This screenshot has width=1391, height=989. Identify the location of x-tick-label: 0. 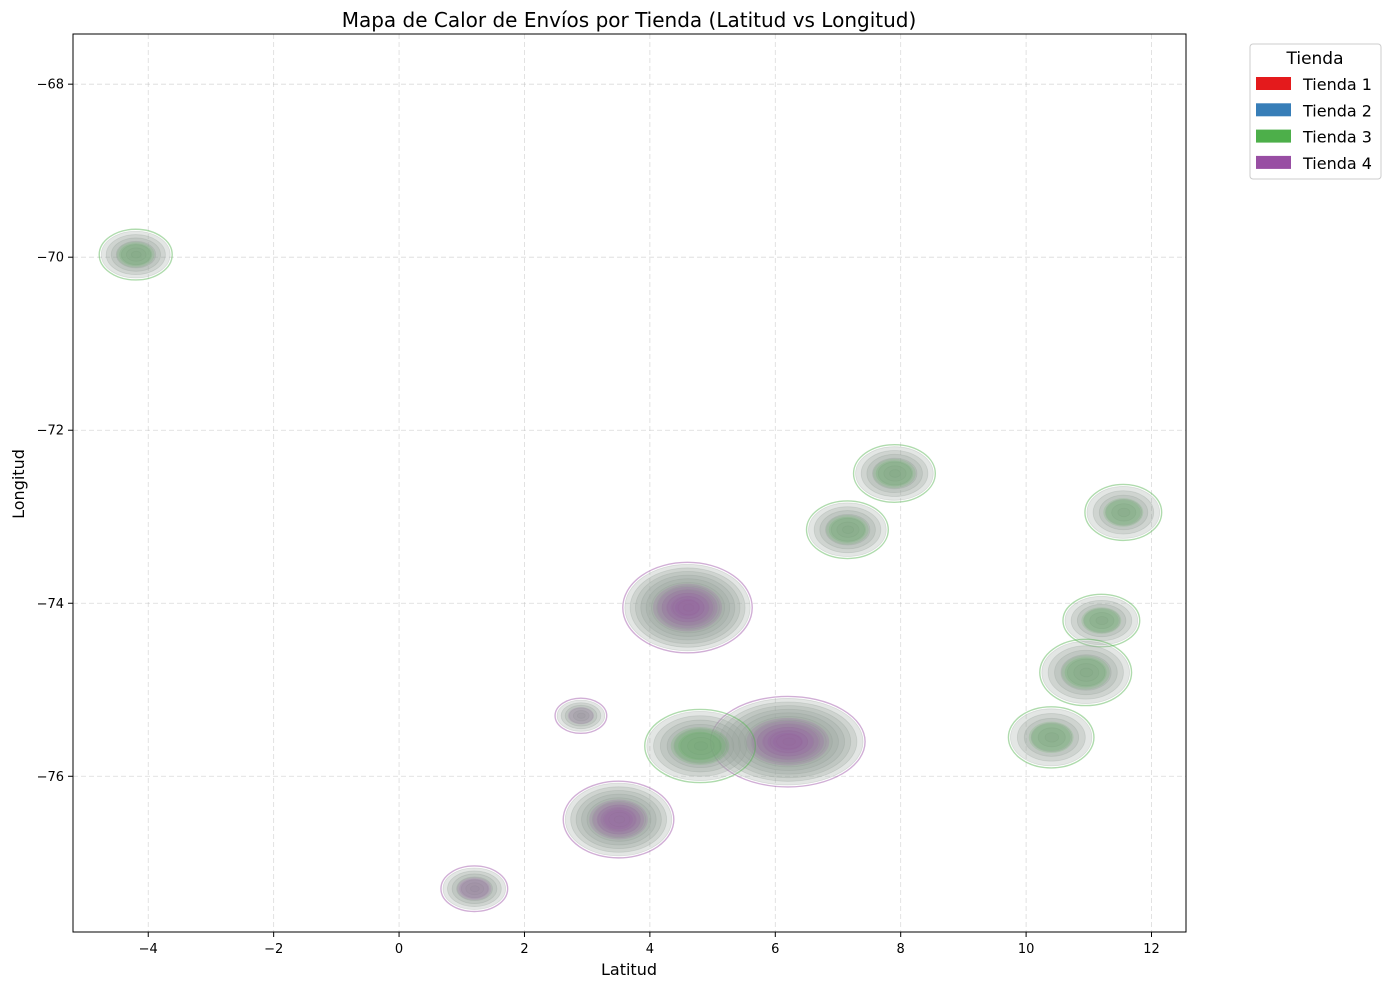
(399, 949).